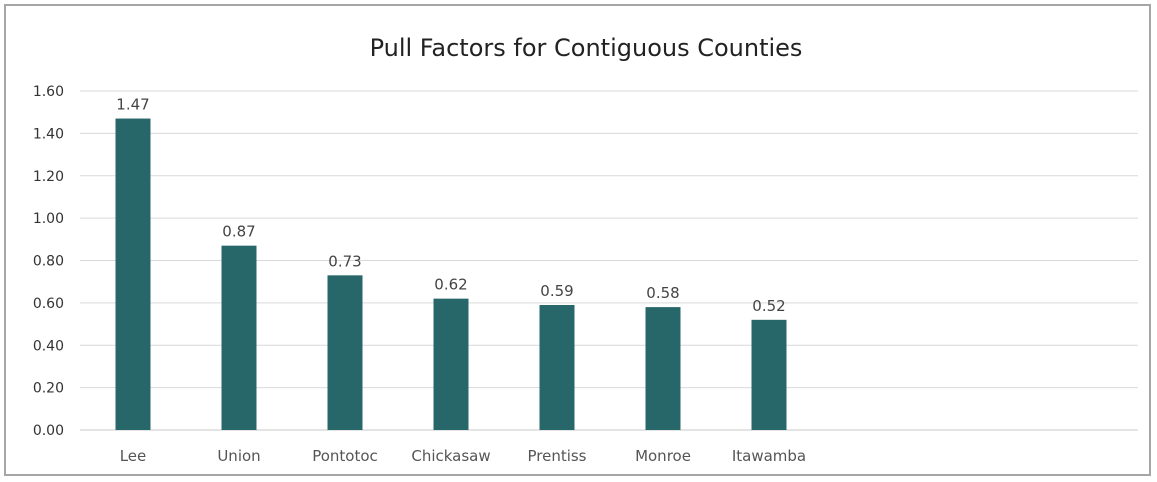 The height and width of the screenshot is (482, 1157). Describe the element at coordinates (662, 293) in the screenshot. I see `data-label: 0.58` at that location.